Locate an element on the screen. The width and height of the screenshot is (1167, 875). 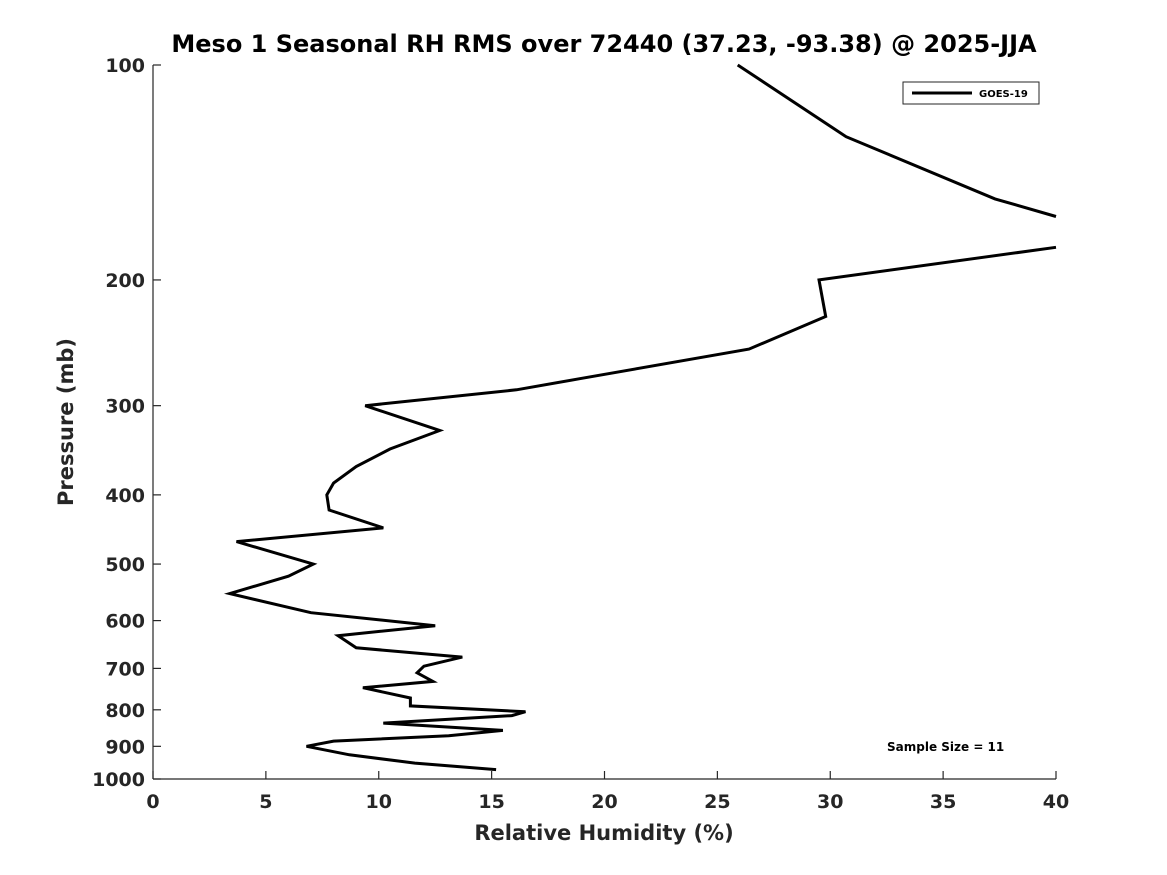
x-tick-label: 35 is located at coordinates (943, 802).